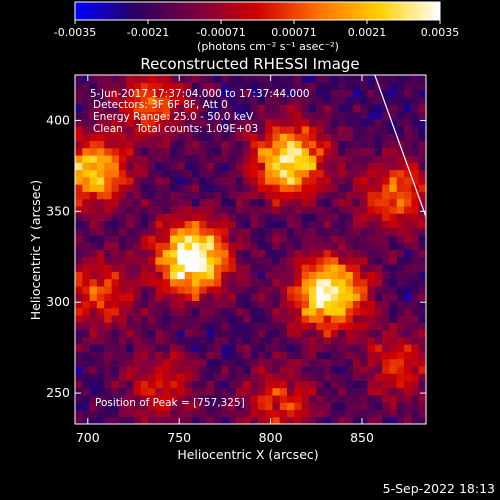 This screenshot has height=500, width=500. I want to click on annotation-peak-position: Position of Peak = [757,325], so click(170, 403).